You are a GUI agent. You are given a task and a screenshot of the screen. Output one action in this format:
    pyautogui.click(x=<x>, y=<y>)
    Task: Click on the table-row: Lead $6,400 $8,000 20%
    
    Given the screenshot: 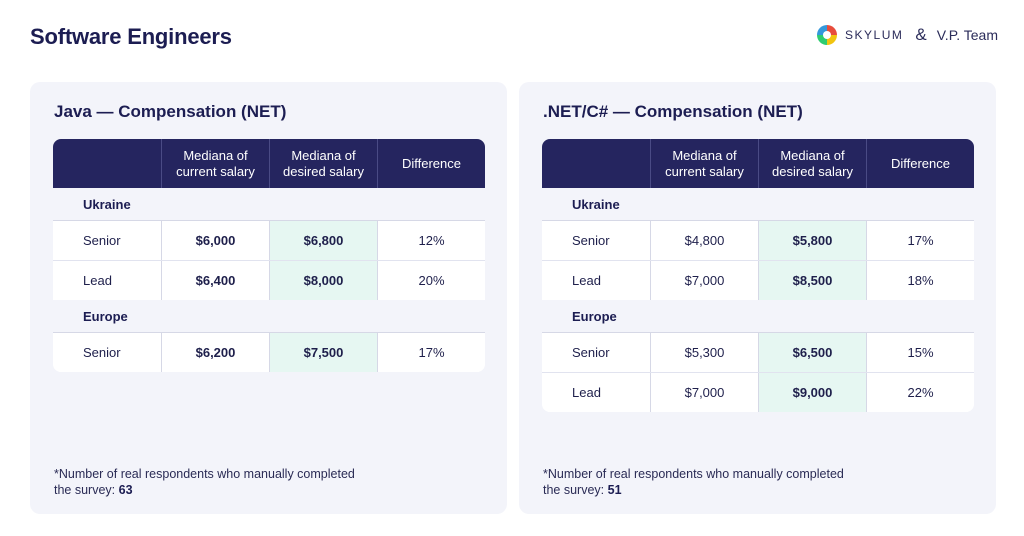 What is the action you would take?
    pyautogui.click(x=269, y=280)
    